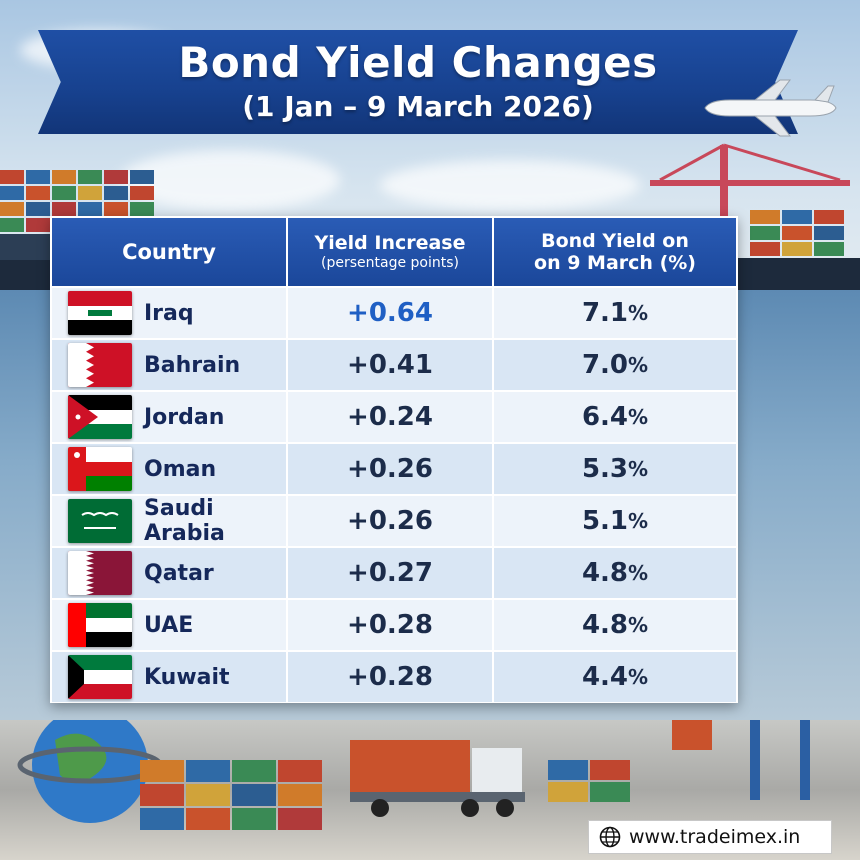 The width and height of the screenshot is (860, 860). I want to click on table-row: Saudi Arabia +0.26 5.1%, so click(394, 520).